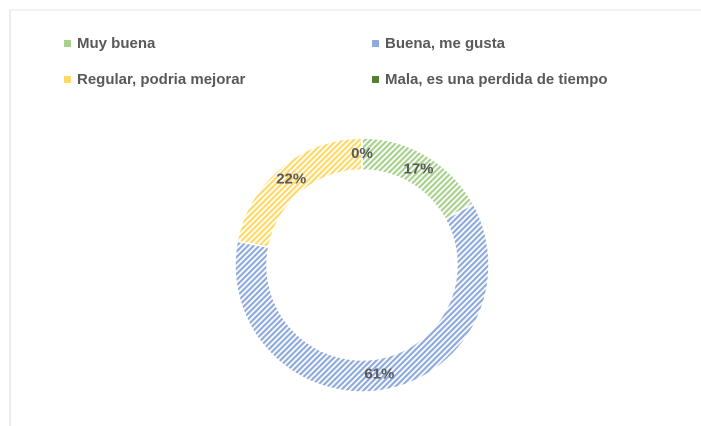  I want to click on legend-label: Mala, es una perdida de tiempo, so click(496, 79).